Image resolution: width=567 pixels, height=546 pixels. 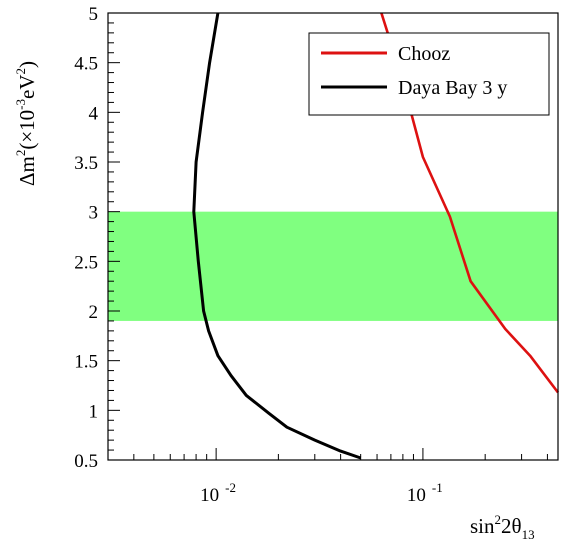 I want to click on y-tick-label: 4, so click(x=94, y=113).